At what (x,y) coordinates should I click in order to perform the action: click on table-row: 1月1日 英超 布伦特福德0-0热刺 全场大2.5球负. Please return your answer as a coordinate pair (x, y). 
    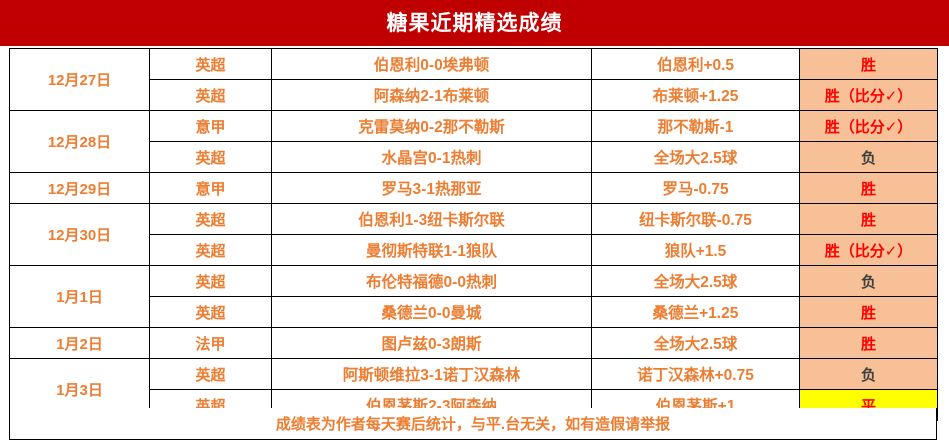
    Looking at the image, I should click on (473, 296).